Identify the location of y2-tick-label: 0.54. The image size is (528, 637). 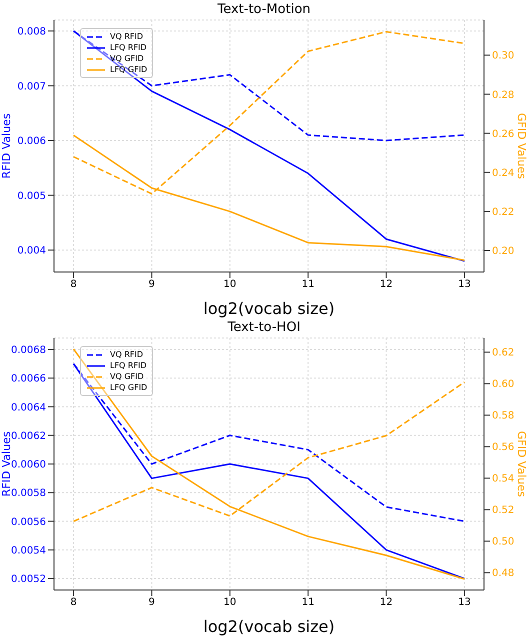
(503, 479).